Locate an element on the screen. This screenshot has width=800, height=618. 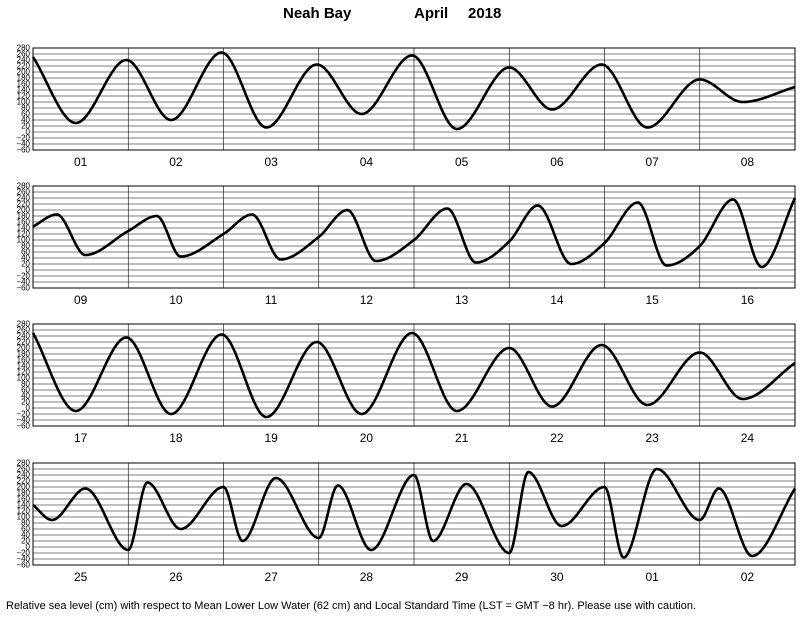
x-day-label: 11 is located at coordinates (271, 300).